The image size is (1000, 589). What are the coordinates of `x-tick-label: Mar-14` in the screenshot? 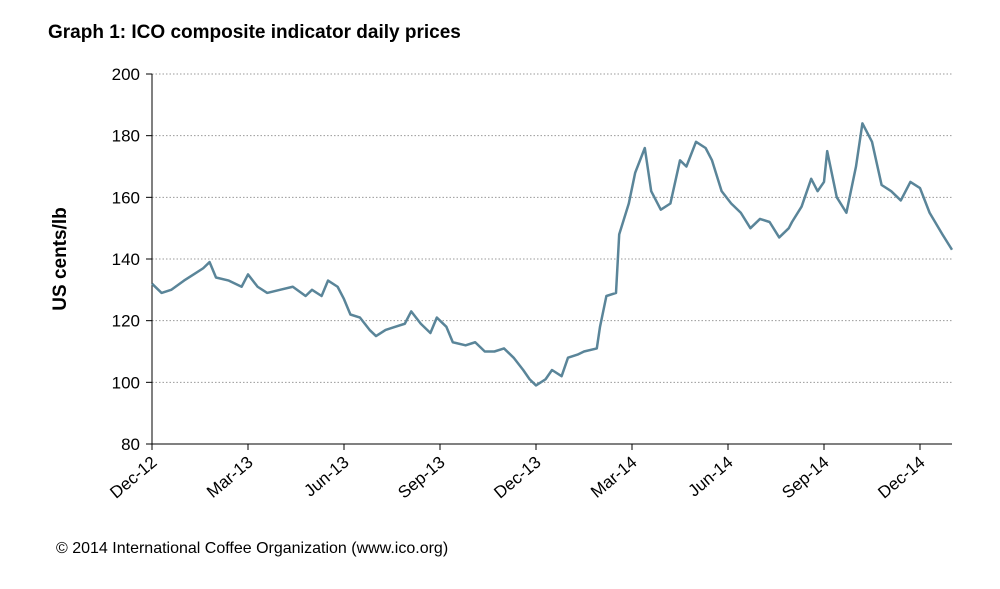 It's located at (613, 477).